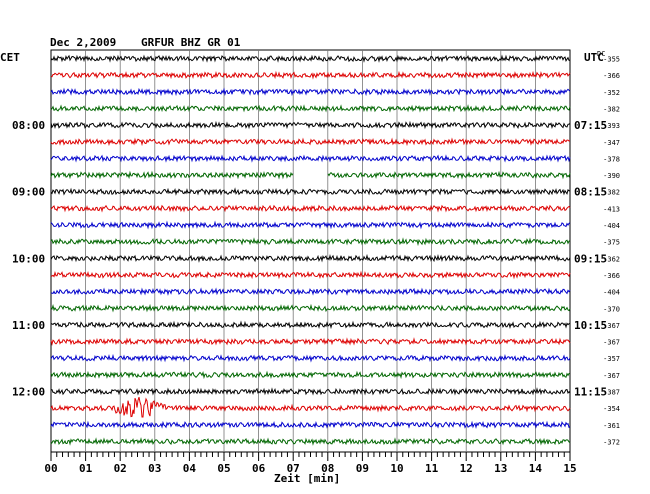 Image resolution: width=650 pixels, height=494 pixels. What do you see at coordinates (307, 478) in the screenshot?
I see `x-axis-title: Zeit [min]` at bounding box center [307, 478].